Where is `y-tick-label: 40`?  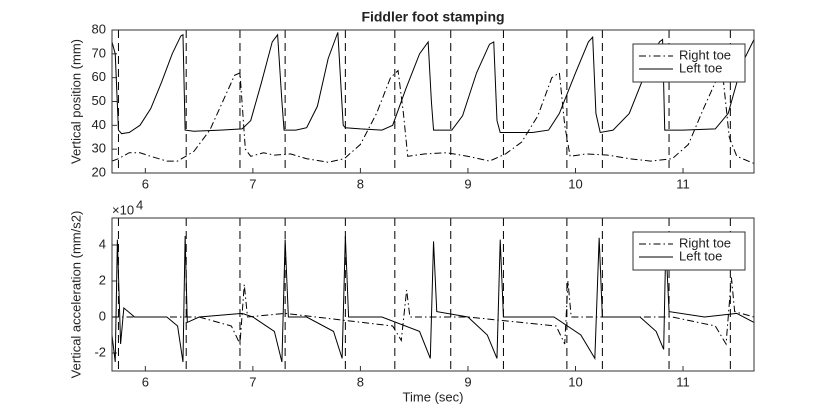 y-tick-label: 40 is located at coordinates (99, 124).